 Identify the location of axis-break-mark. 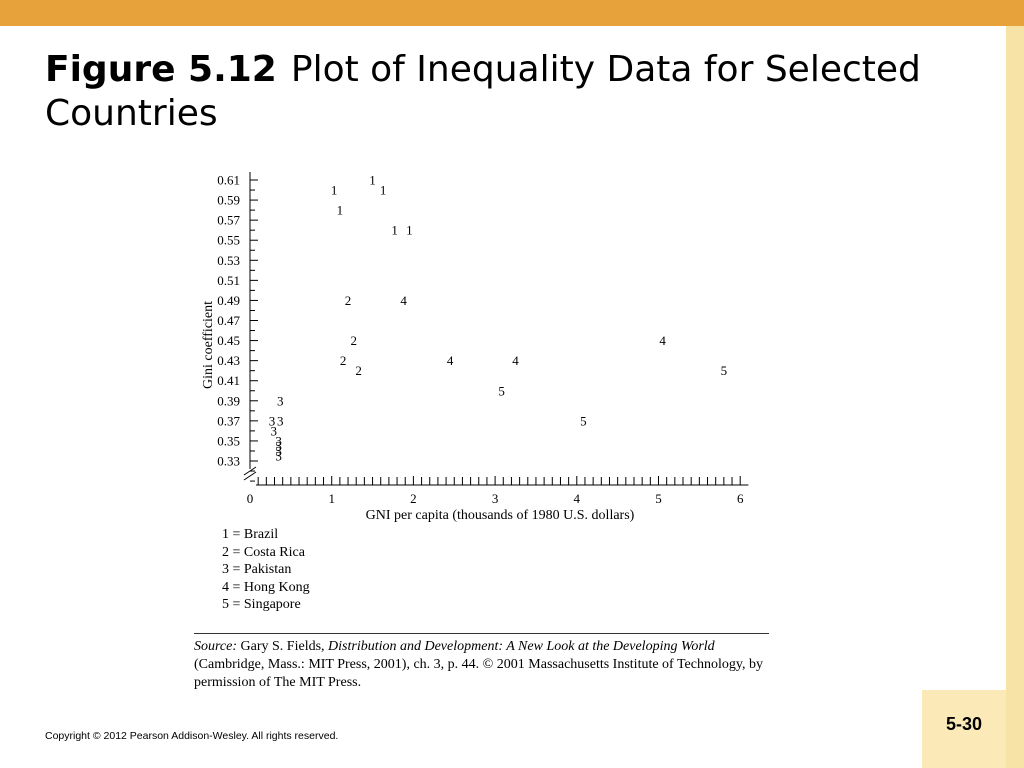
(250, 476).